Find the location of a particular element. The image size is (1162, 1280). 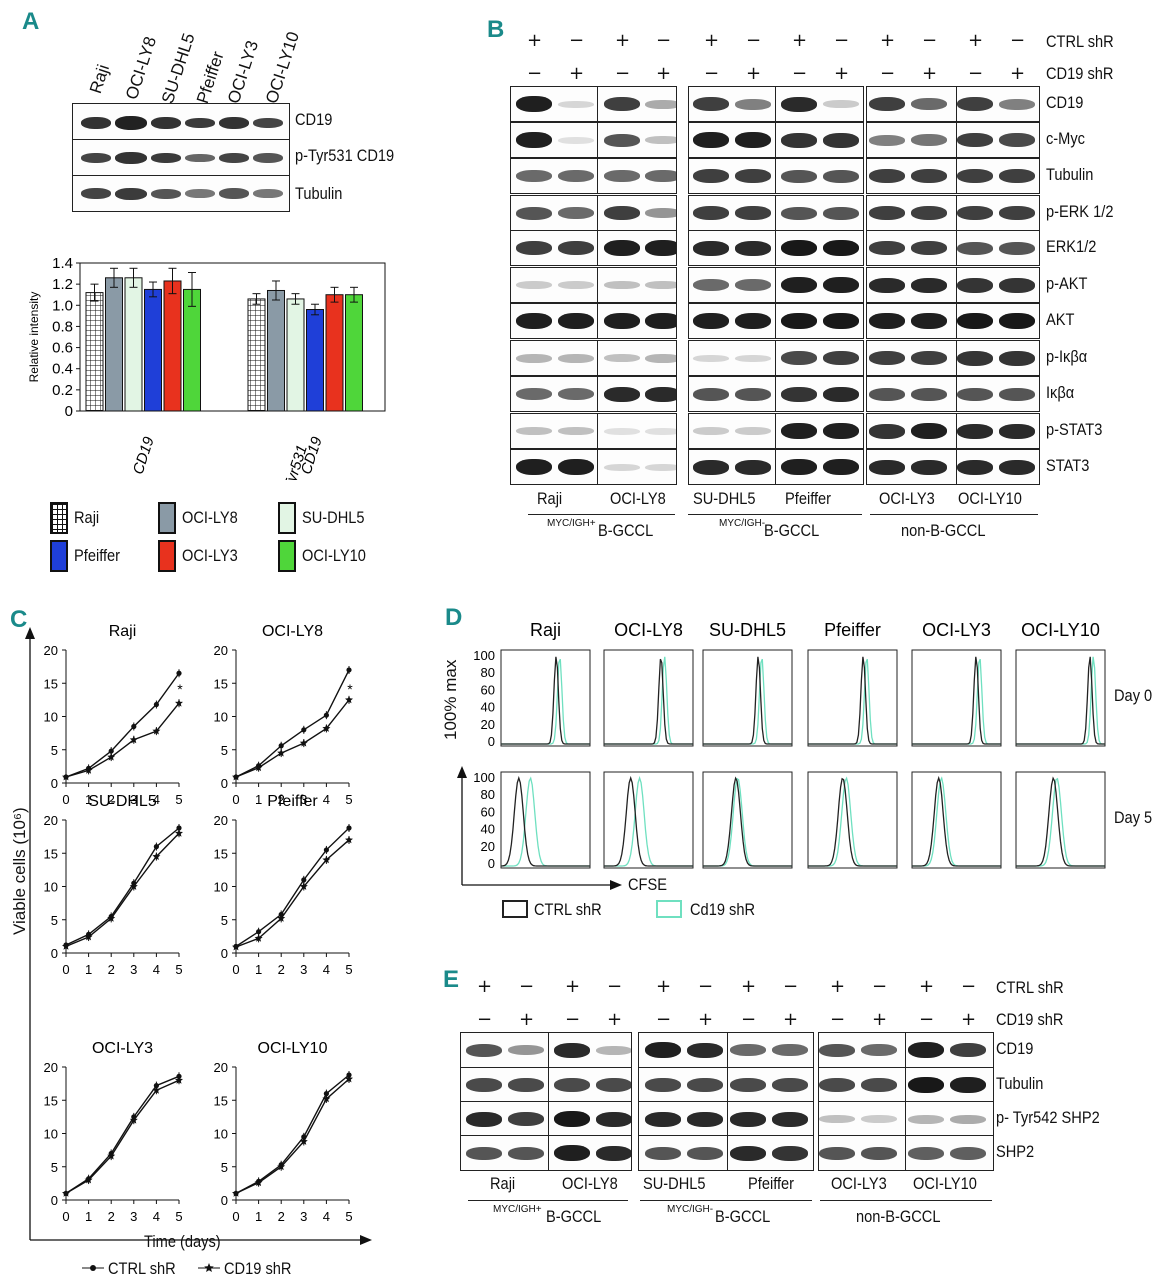

group-label: CD19 is located at coordinates (312, 455).